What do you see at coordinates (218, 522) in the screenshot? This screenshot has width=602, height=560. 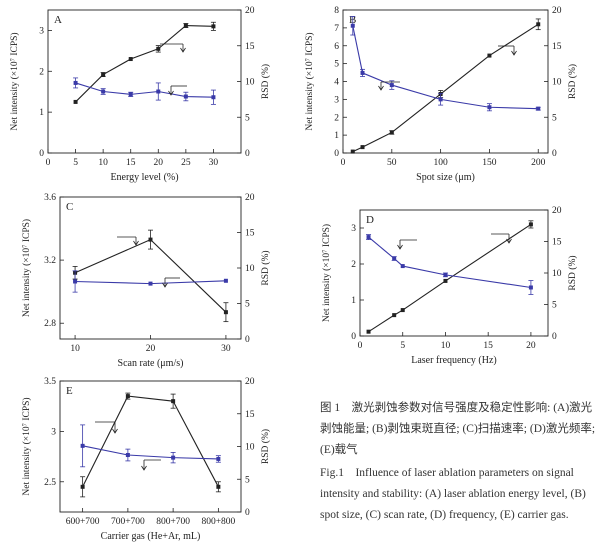 I see `panel-e-xtick-label: 800+800` at bounding box center [218, 522].